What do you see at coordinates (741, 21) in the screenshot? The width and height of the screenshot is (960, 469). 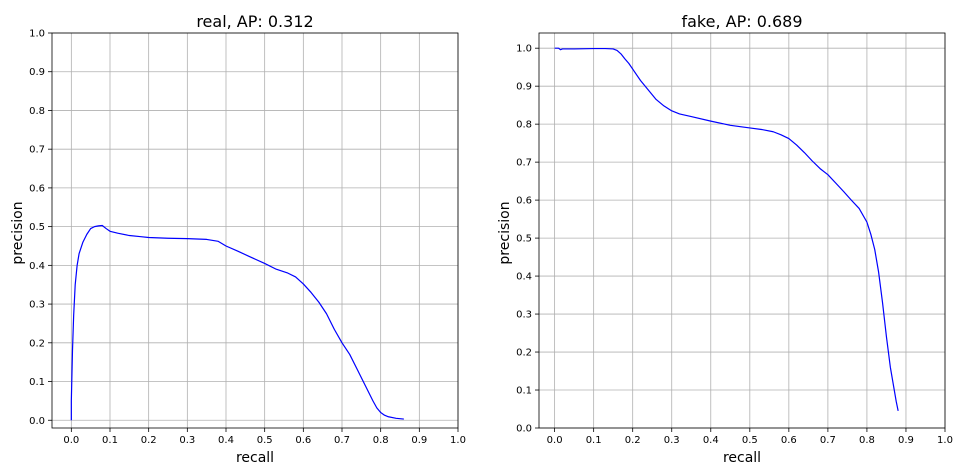 I see `chart-title: fake, AP: 0.689` at bounding box center [741, 21].